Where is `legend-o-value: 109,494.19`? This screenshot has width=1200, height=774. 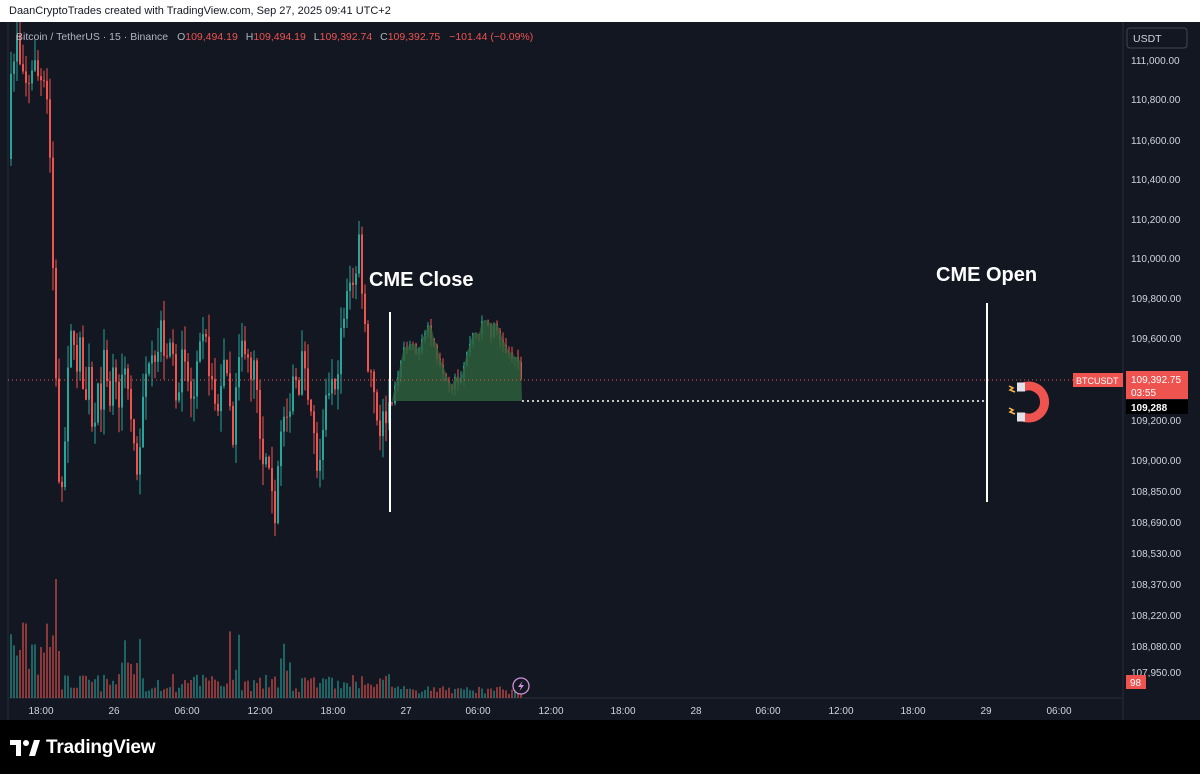 legend-o-value: 109,494.19 is located at coordinates (211, 37).